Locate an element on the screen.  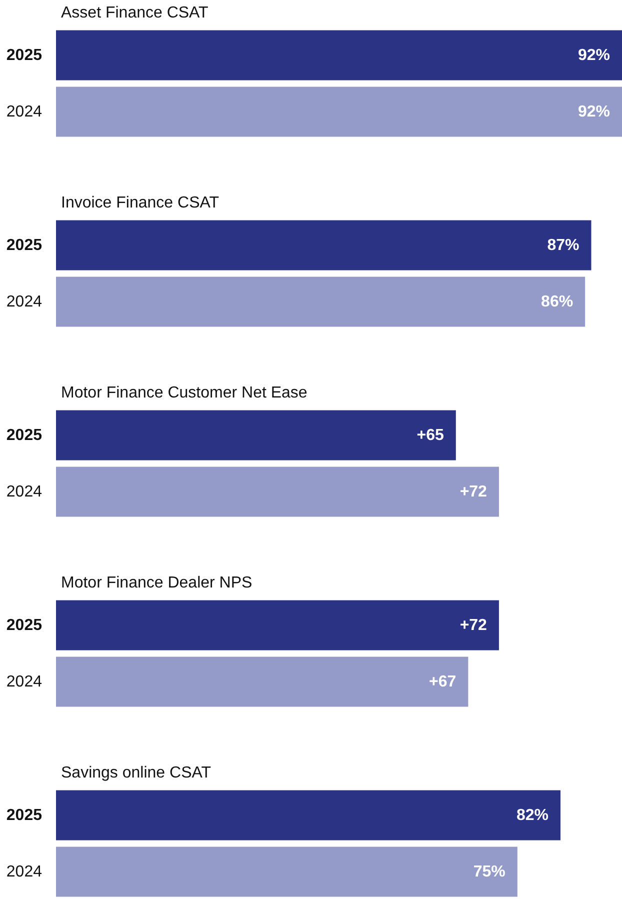
chart-title: Asset Finance CSAT is located at coordinates (135, 13).